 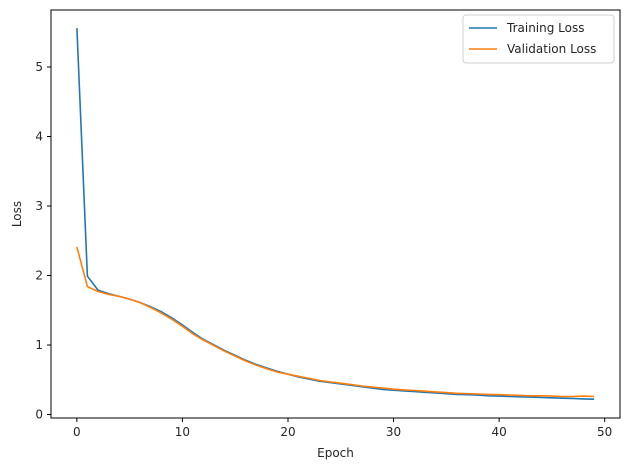 What do you see at coordinates (182, 432) in the screenshot?
I see `x-tick-label: 10` at bounding box center [182, 432].